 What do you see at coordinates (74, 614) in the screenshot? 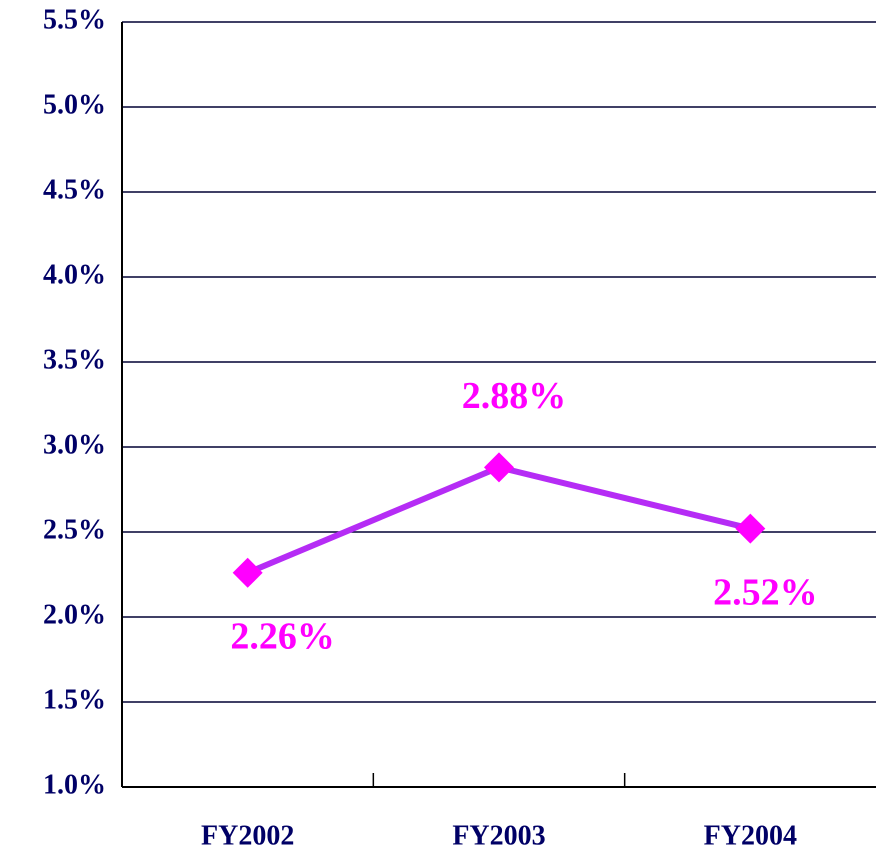
I see `y-tick-label: 2.0%` at bounding box center [74, 614].